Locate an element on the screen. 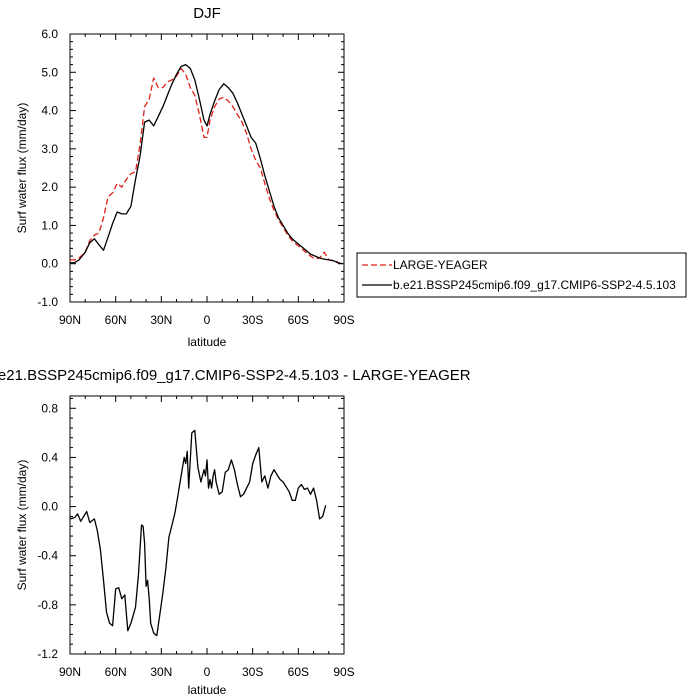 The image size is (700, 700). y-tick-label: -1.0 is located at coordinates (47, 302).